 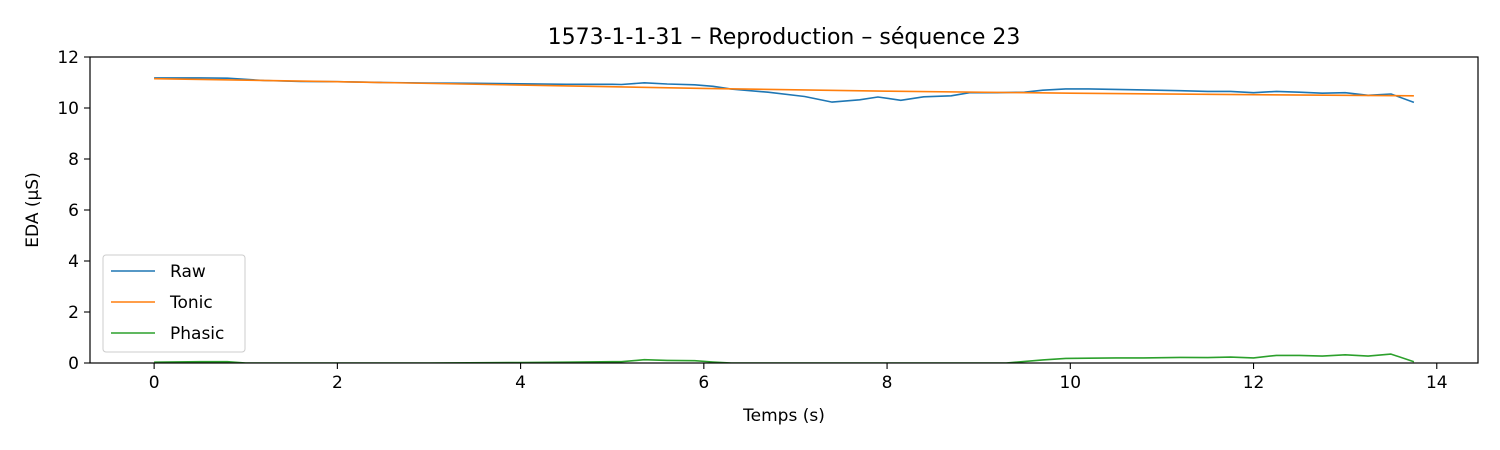 What do you see at coordinates (520, 383) in the screenshot?
I see `x-tick-label: 4` at bounding box center [520, 383].